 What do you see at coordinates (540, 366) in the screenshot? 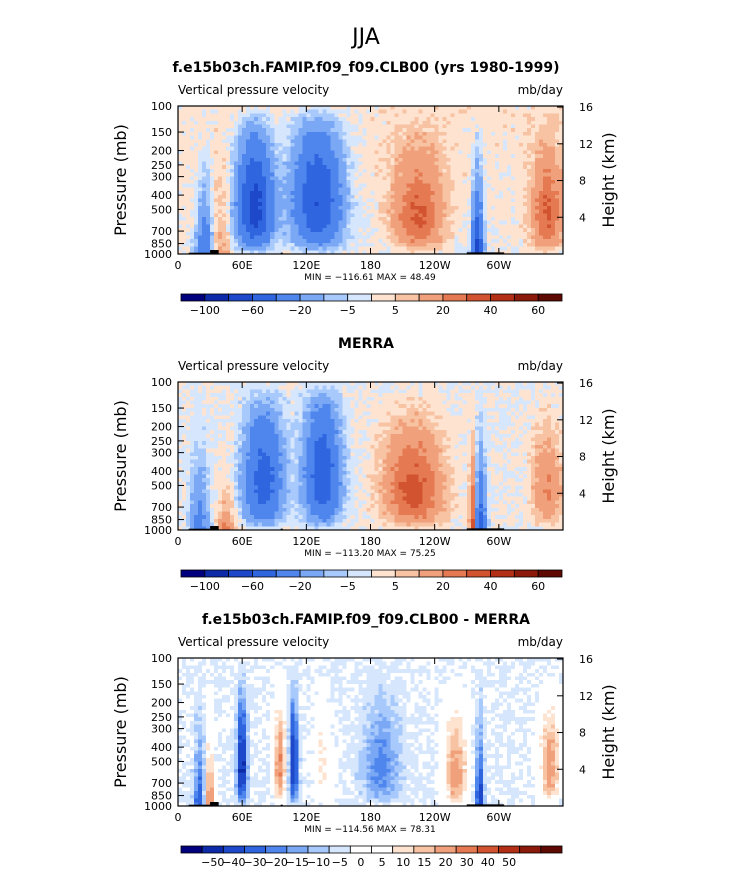
I see `right-string: mb/day` at bounding box center [540, 366].